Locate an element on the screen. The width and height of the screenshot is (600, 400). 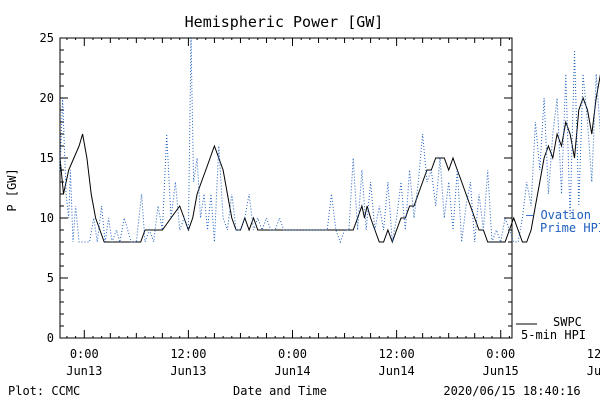
y-tick-label: 5 is located at coordinates (50, 278).